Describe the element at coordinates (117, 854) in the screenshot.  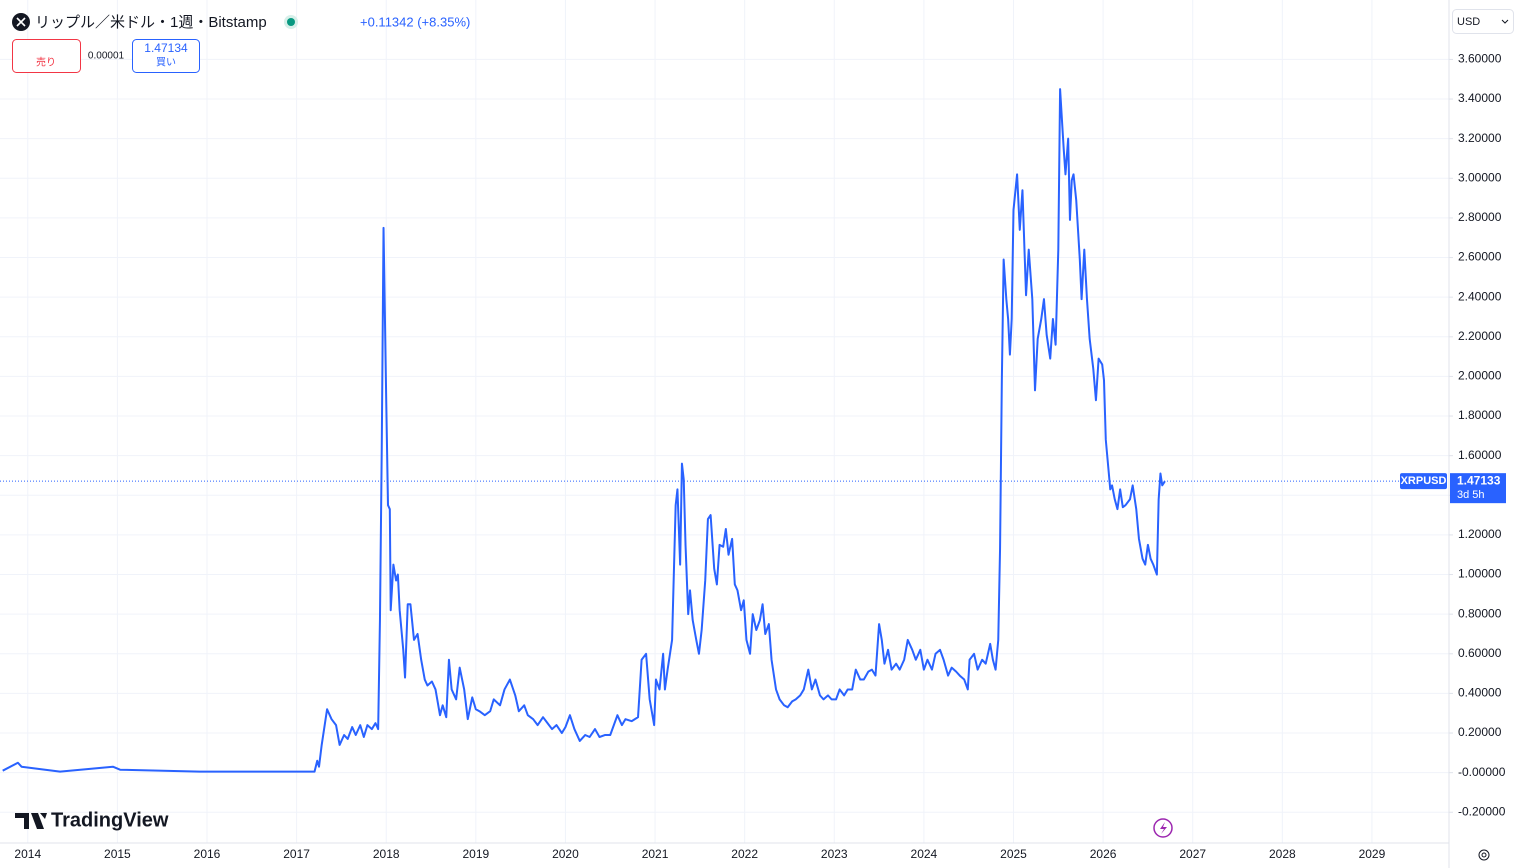
I see `x-tick-label: 2015` at that location.